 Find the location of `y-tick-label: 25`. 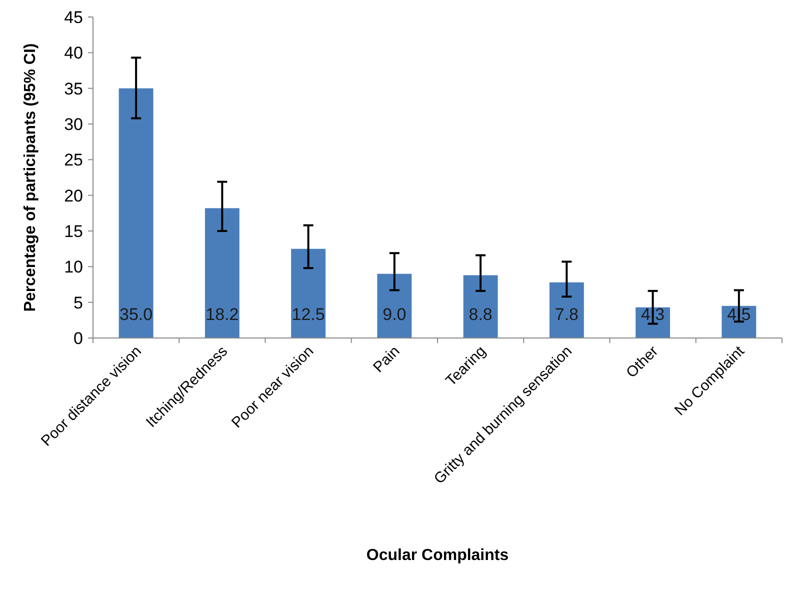

y-tick-label: 25 is located at coordinates (73, 160).